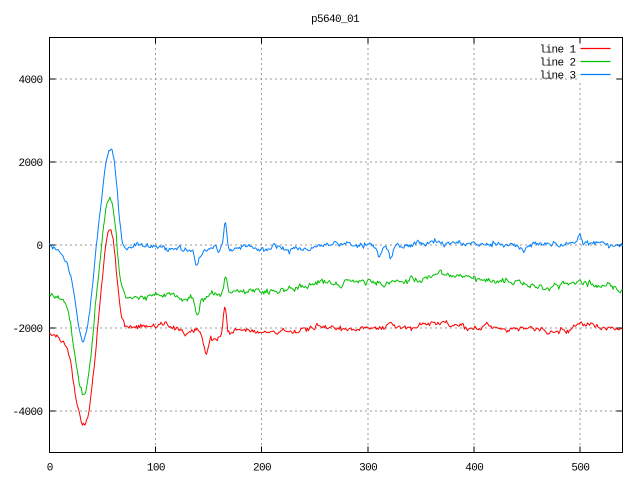 This screenshot has height=480, width=640. I want to click on svg-text: -4000, so click(27, 413).